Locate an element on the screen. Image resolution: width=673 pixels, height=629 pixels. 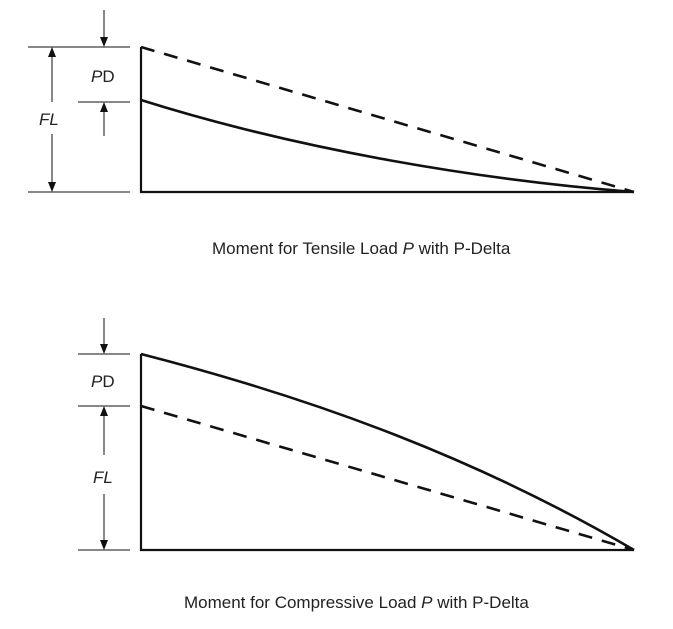
tensile-pd-label-d: D is located at coordinates (108, 76).